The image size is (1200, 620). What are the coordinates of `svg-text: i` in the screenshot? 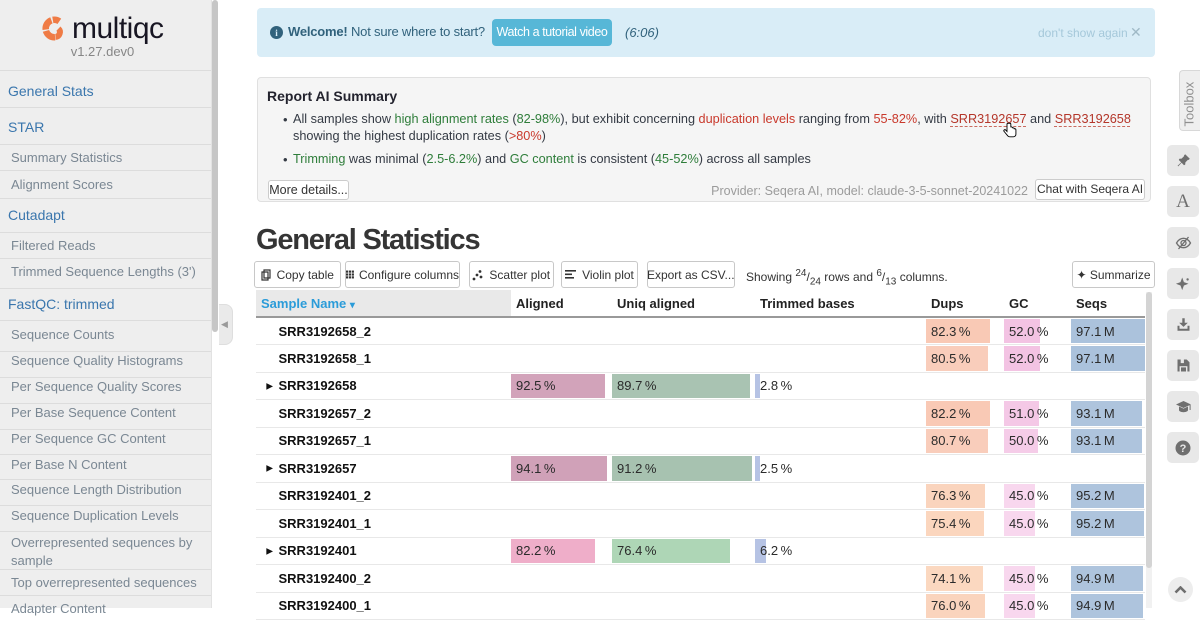 It's located at (276, 33).